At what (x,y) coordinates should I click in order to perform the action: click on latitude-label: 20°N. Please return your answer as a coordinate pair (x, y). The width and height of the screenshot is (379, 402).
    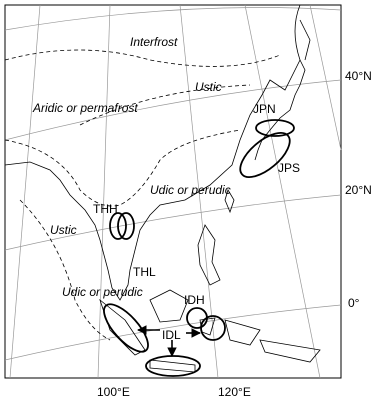
    Looking at the image, I should click on (358, 190).